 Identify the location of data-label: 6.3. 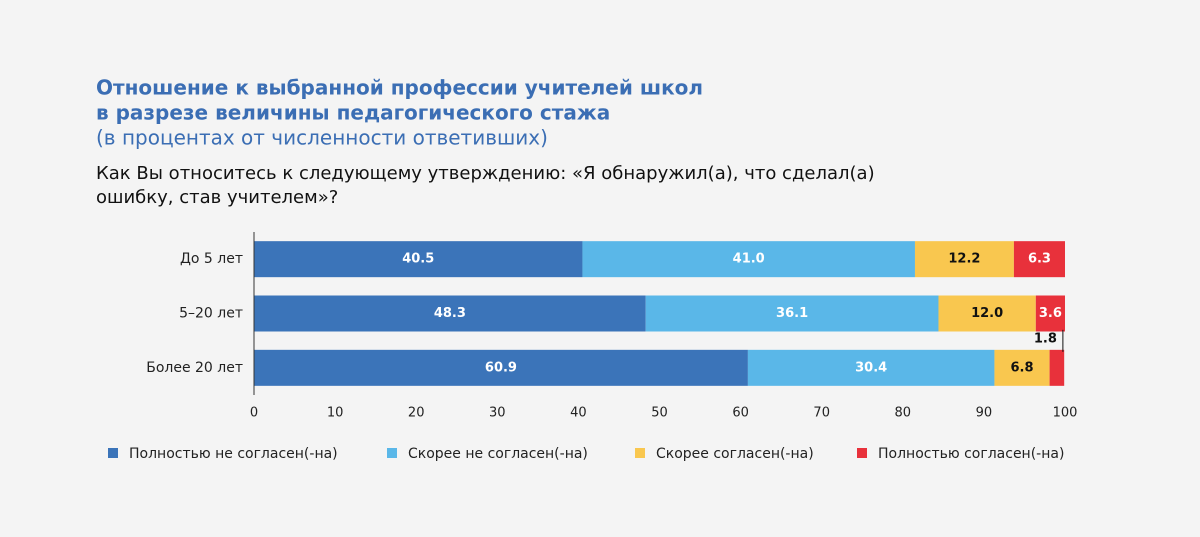
(1039, 259).